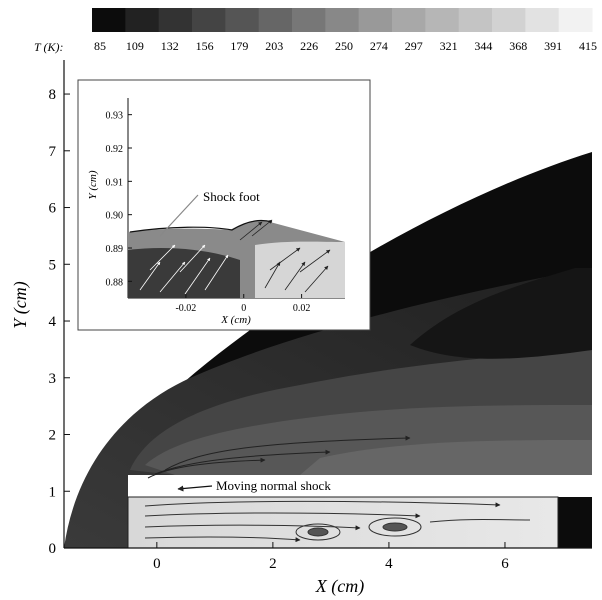 This screenshot has width=602, height=600. Describe the element at coordinates (100, 46) in the screenshot. I see `colorbar-tick-label: 85` at that location.